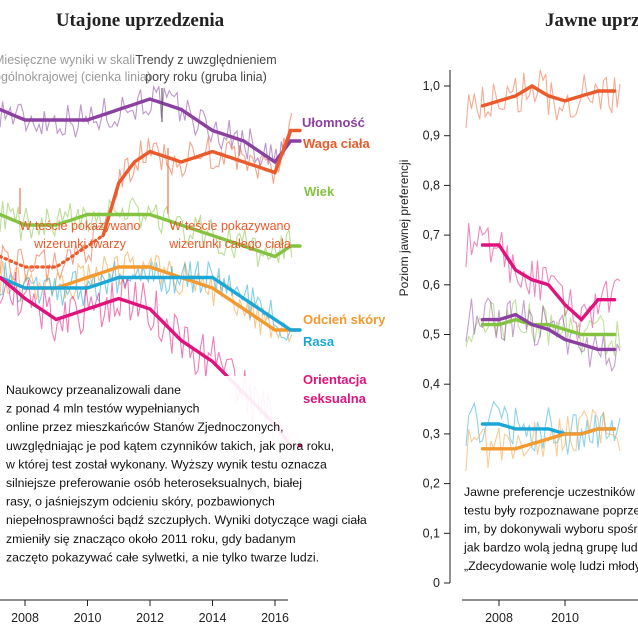 The image size is (638, 638). Describe the element at coordinates (436, 583) in the screenshot. I see `right-y-tick-label: 0` at that location.